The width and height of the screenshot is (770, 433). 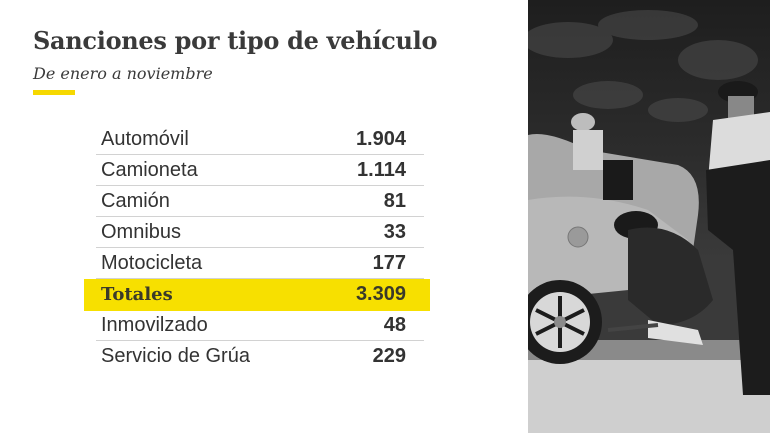 What do you see at coordinates (175, 356) in the screenshot?
I see `row-label: Servicio de Grúa` at bounding box center [175, 356].